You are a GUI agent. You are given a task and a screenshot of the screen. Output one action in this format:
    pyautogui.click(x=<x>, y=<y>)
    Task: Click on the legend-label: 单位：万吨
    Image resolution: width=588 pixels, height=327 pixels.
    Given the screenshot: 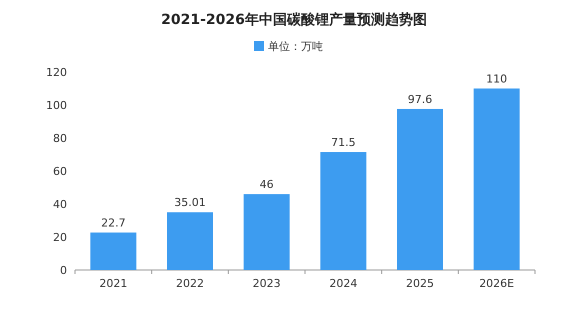 What is the action you would take?
    pyautogui.click(x=295, y=46)
    